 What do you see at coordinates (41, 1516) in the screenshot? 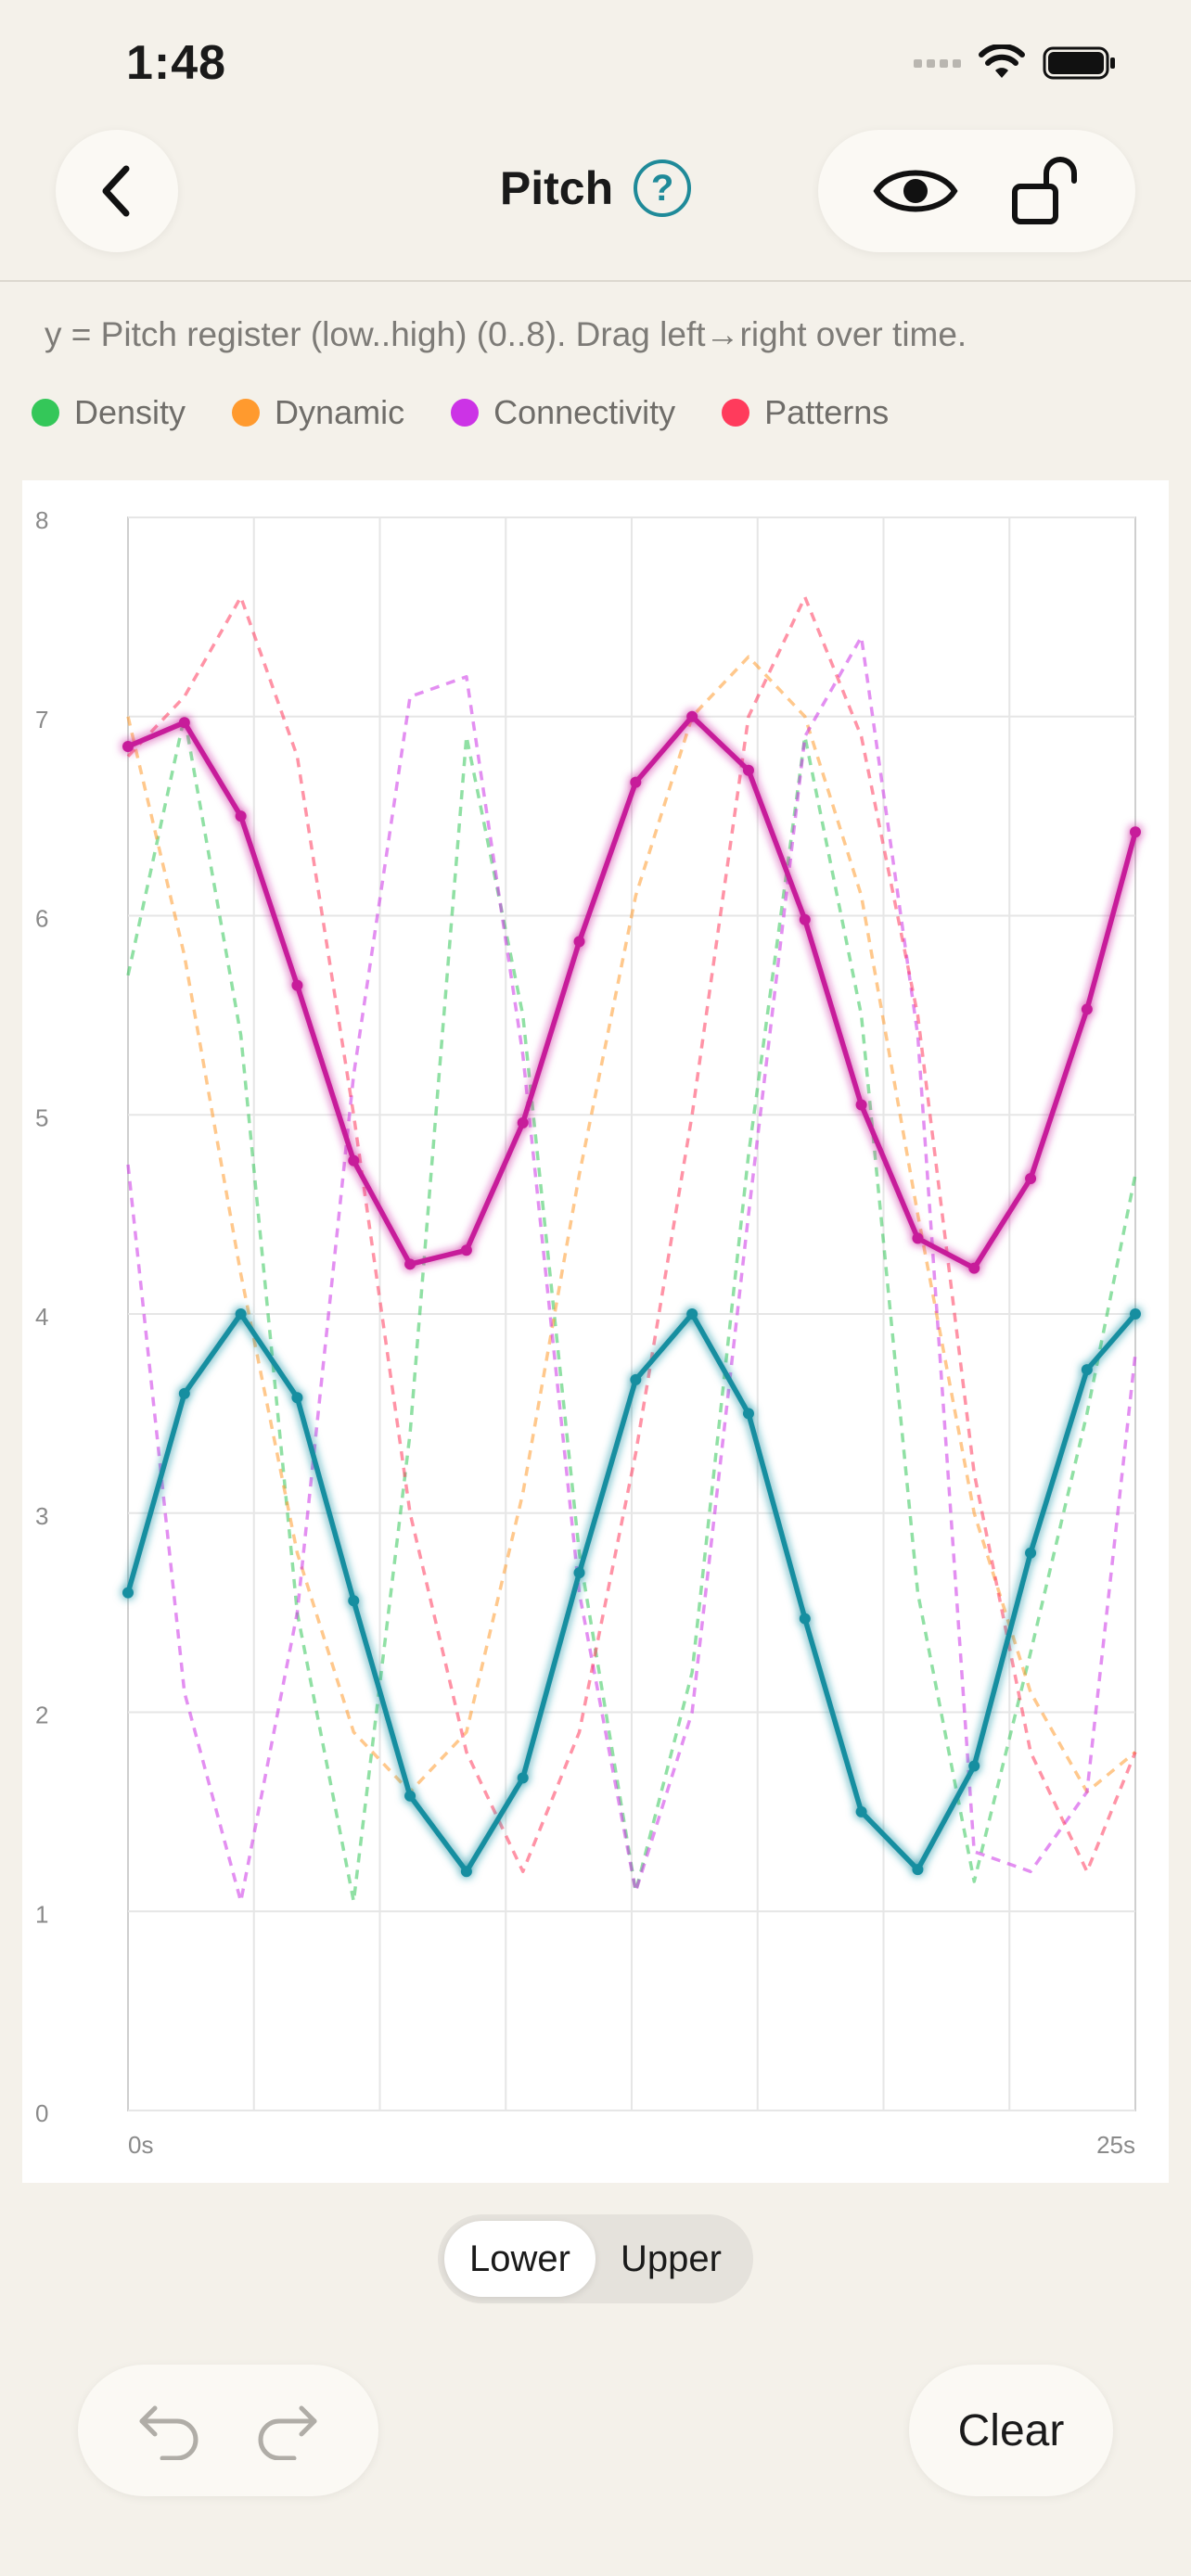
I see `y-tick-label: 3` at bounding box center [41, 1516].